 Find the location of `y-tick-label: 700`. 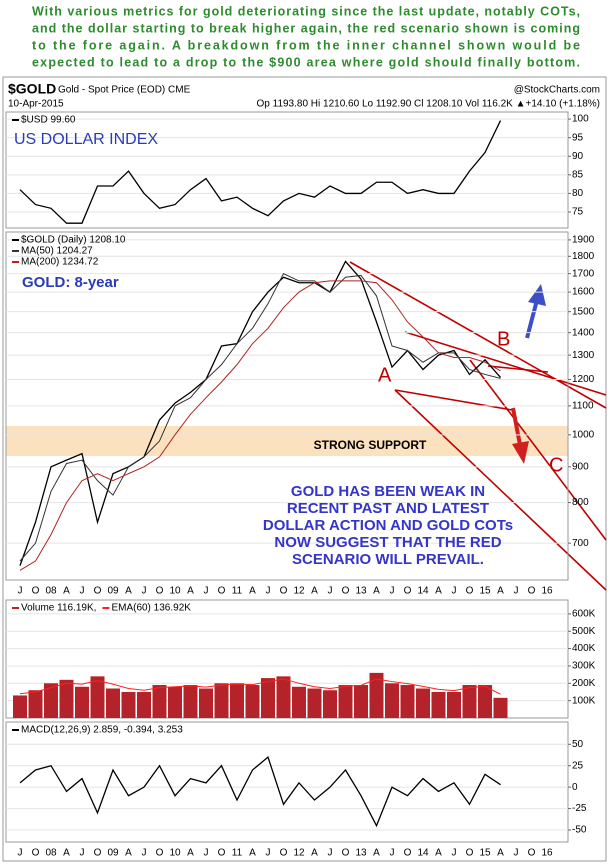

y-tick-label: 700 is located at coordinates (580, 543).